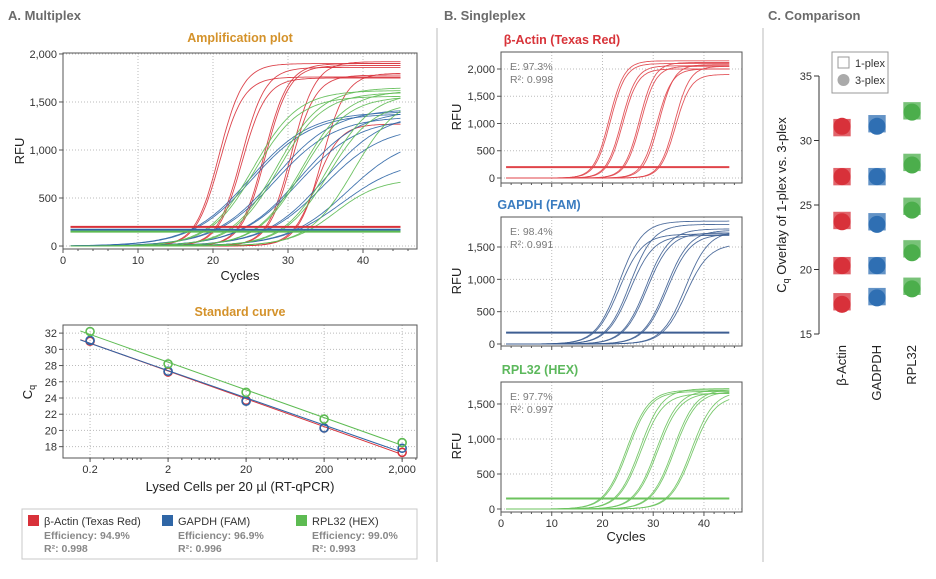  I want to click on amplification-plot-title: Amplification plot, so click(240, 38).